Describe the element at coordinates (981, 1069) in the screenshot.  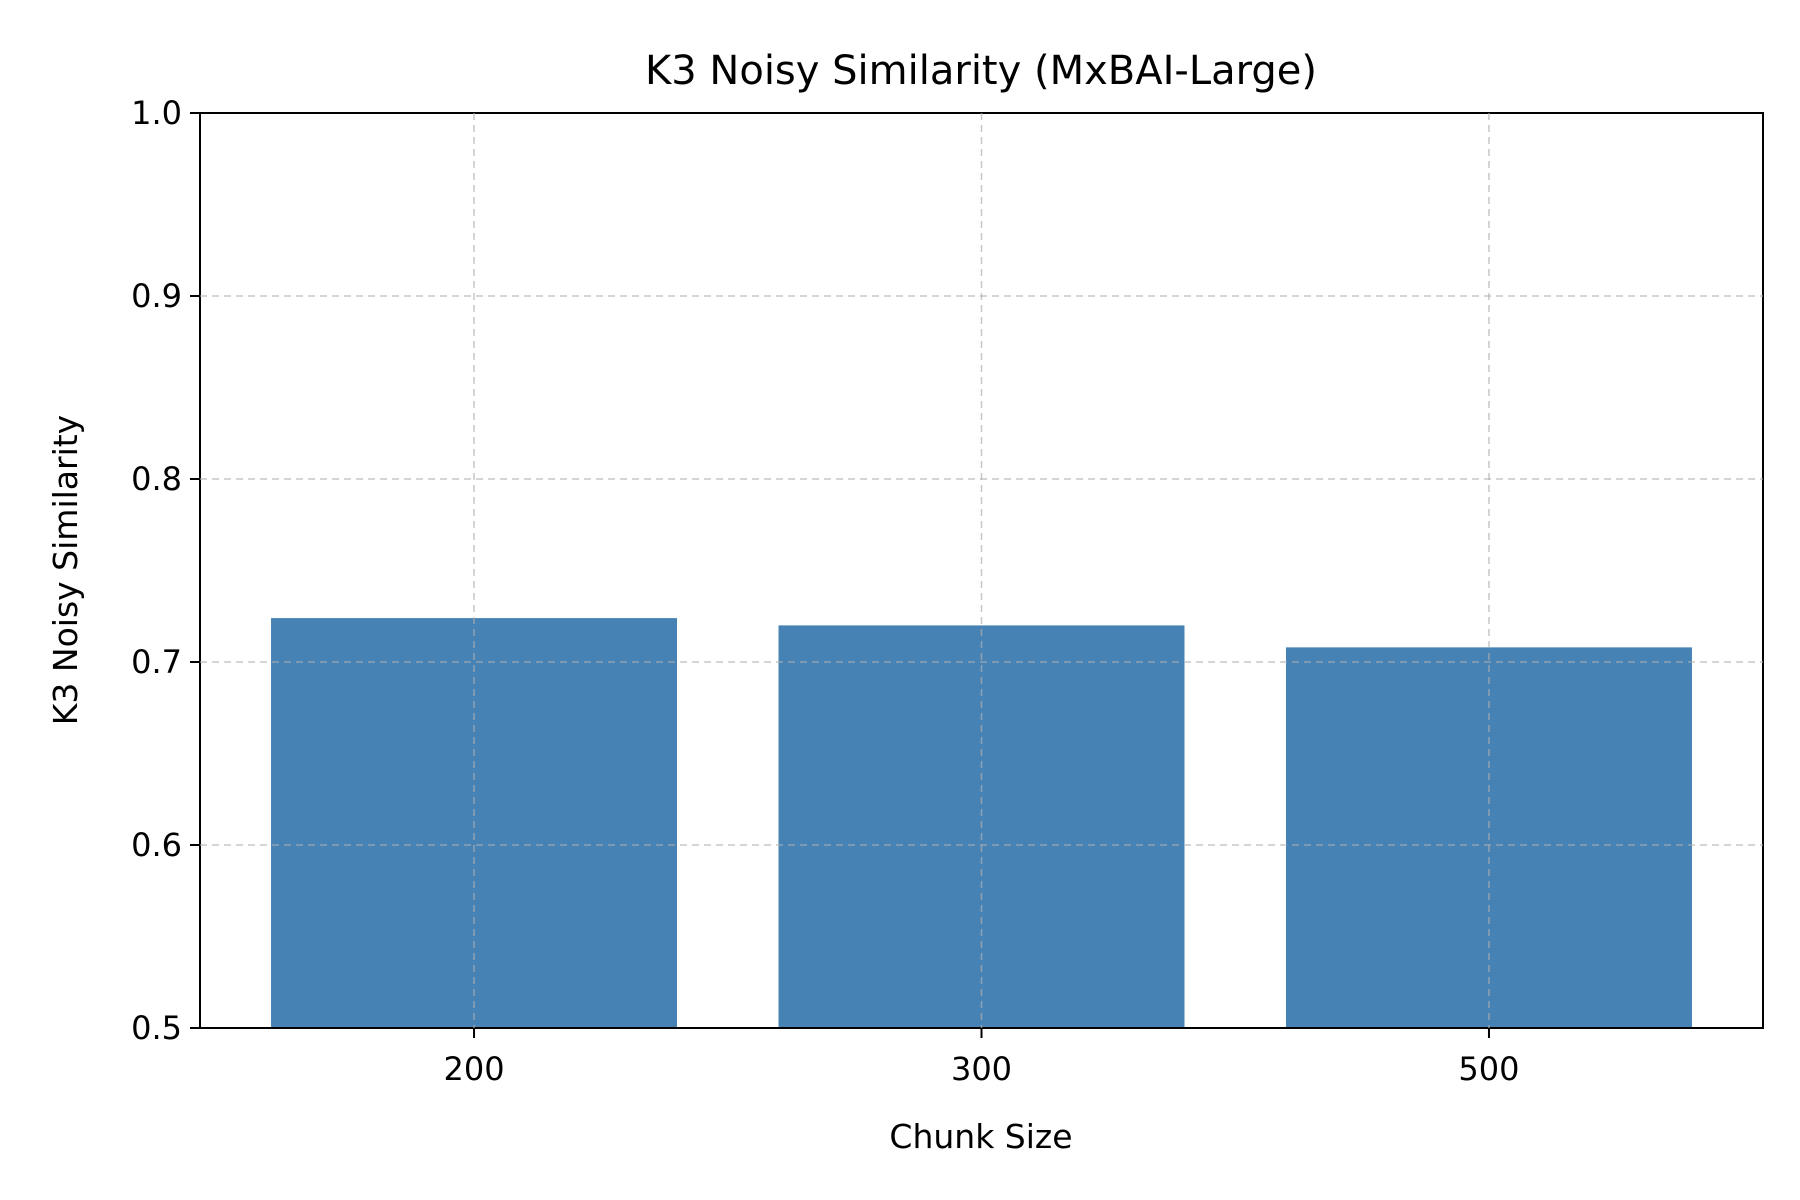
I see `x-tick-label-300: 300` at that location.